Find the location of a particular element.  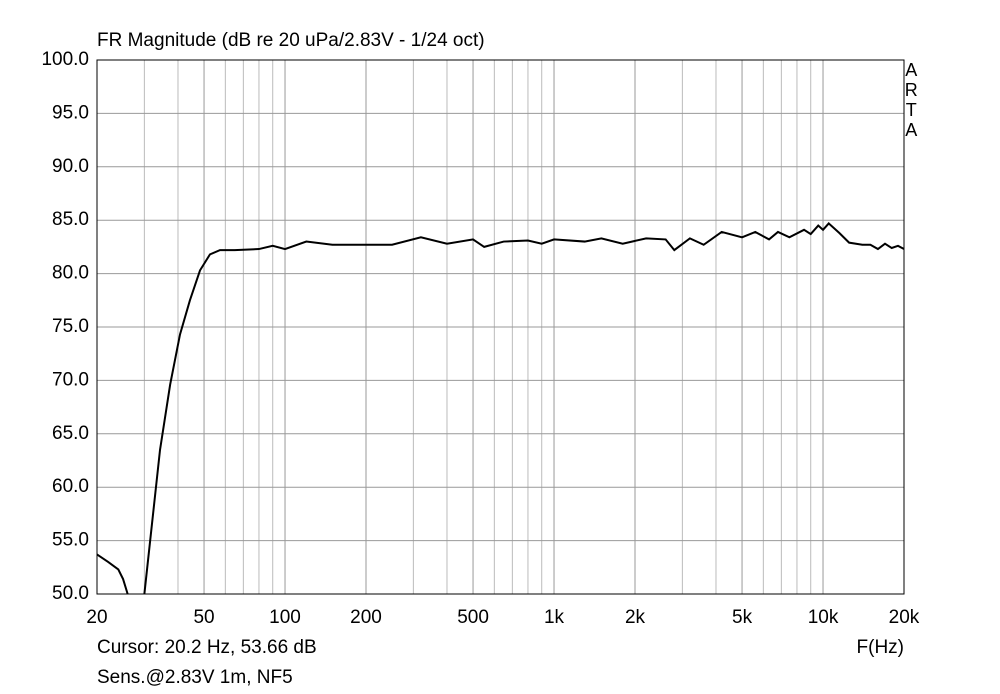

x-tick-label: 2k is located at coordinates (635, 617).